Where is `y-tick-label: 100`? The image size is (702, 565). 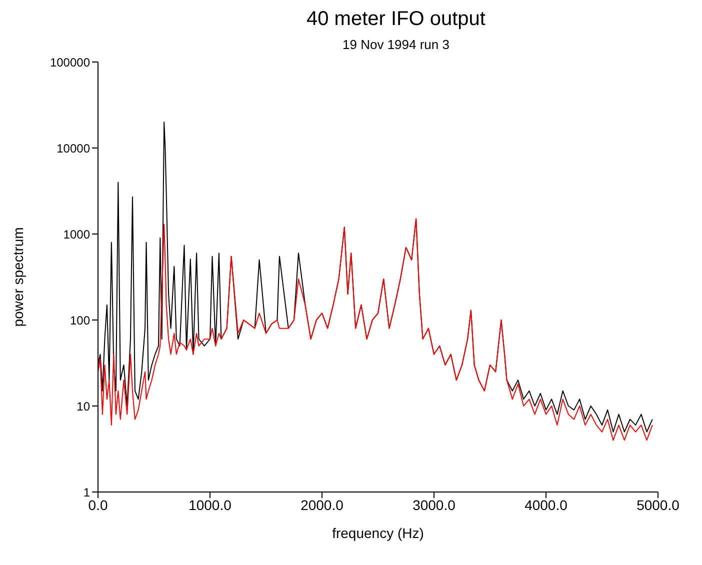
y-tick-label: 100 is located at coordinates (80, 320).